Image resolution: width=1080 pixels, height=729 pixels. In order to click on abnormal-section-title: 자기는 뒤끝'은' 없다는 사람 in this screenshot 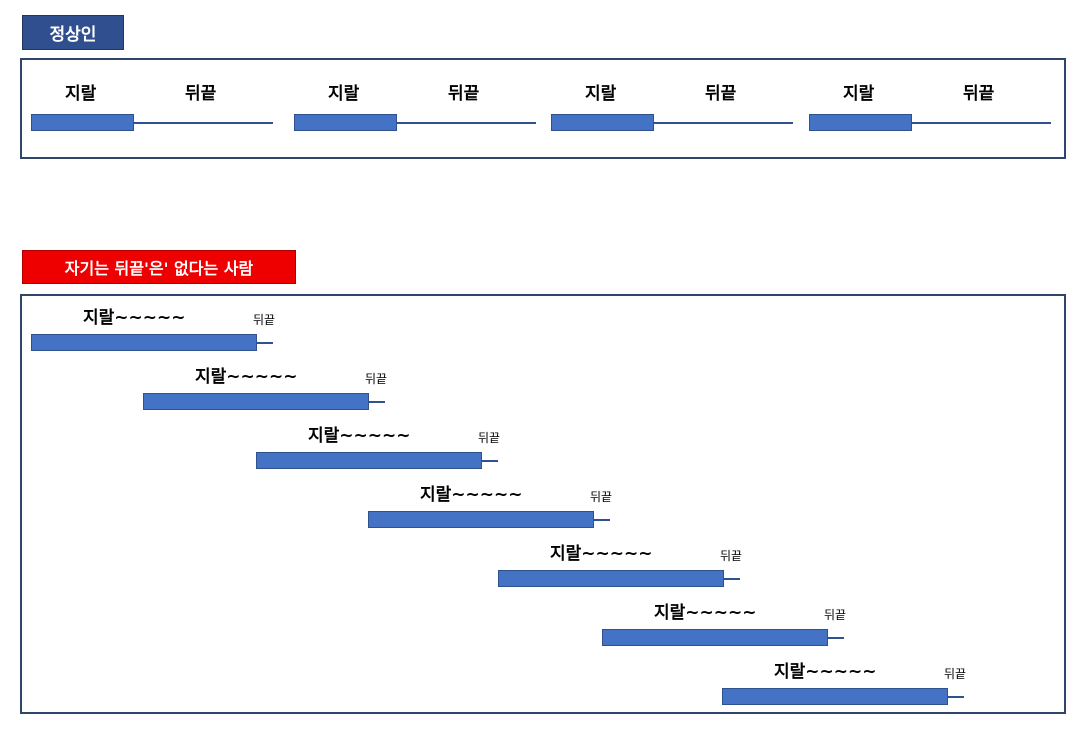, I will do `click(159, 267)`.